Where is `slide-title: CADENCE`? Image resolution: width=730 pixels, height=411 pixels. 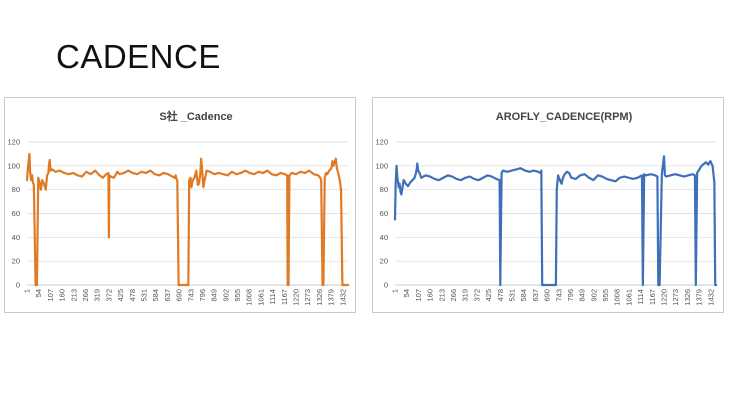 slide-title: CADENCE is located at coordinates (138, 56).